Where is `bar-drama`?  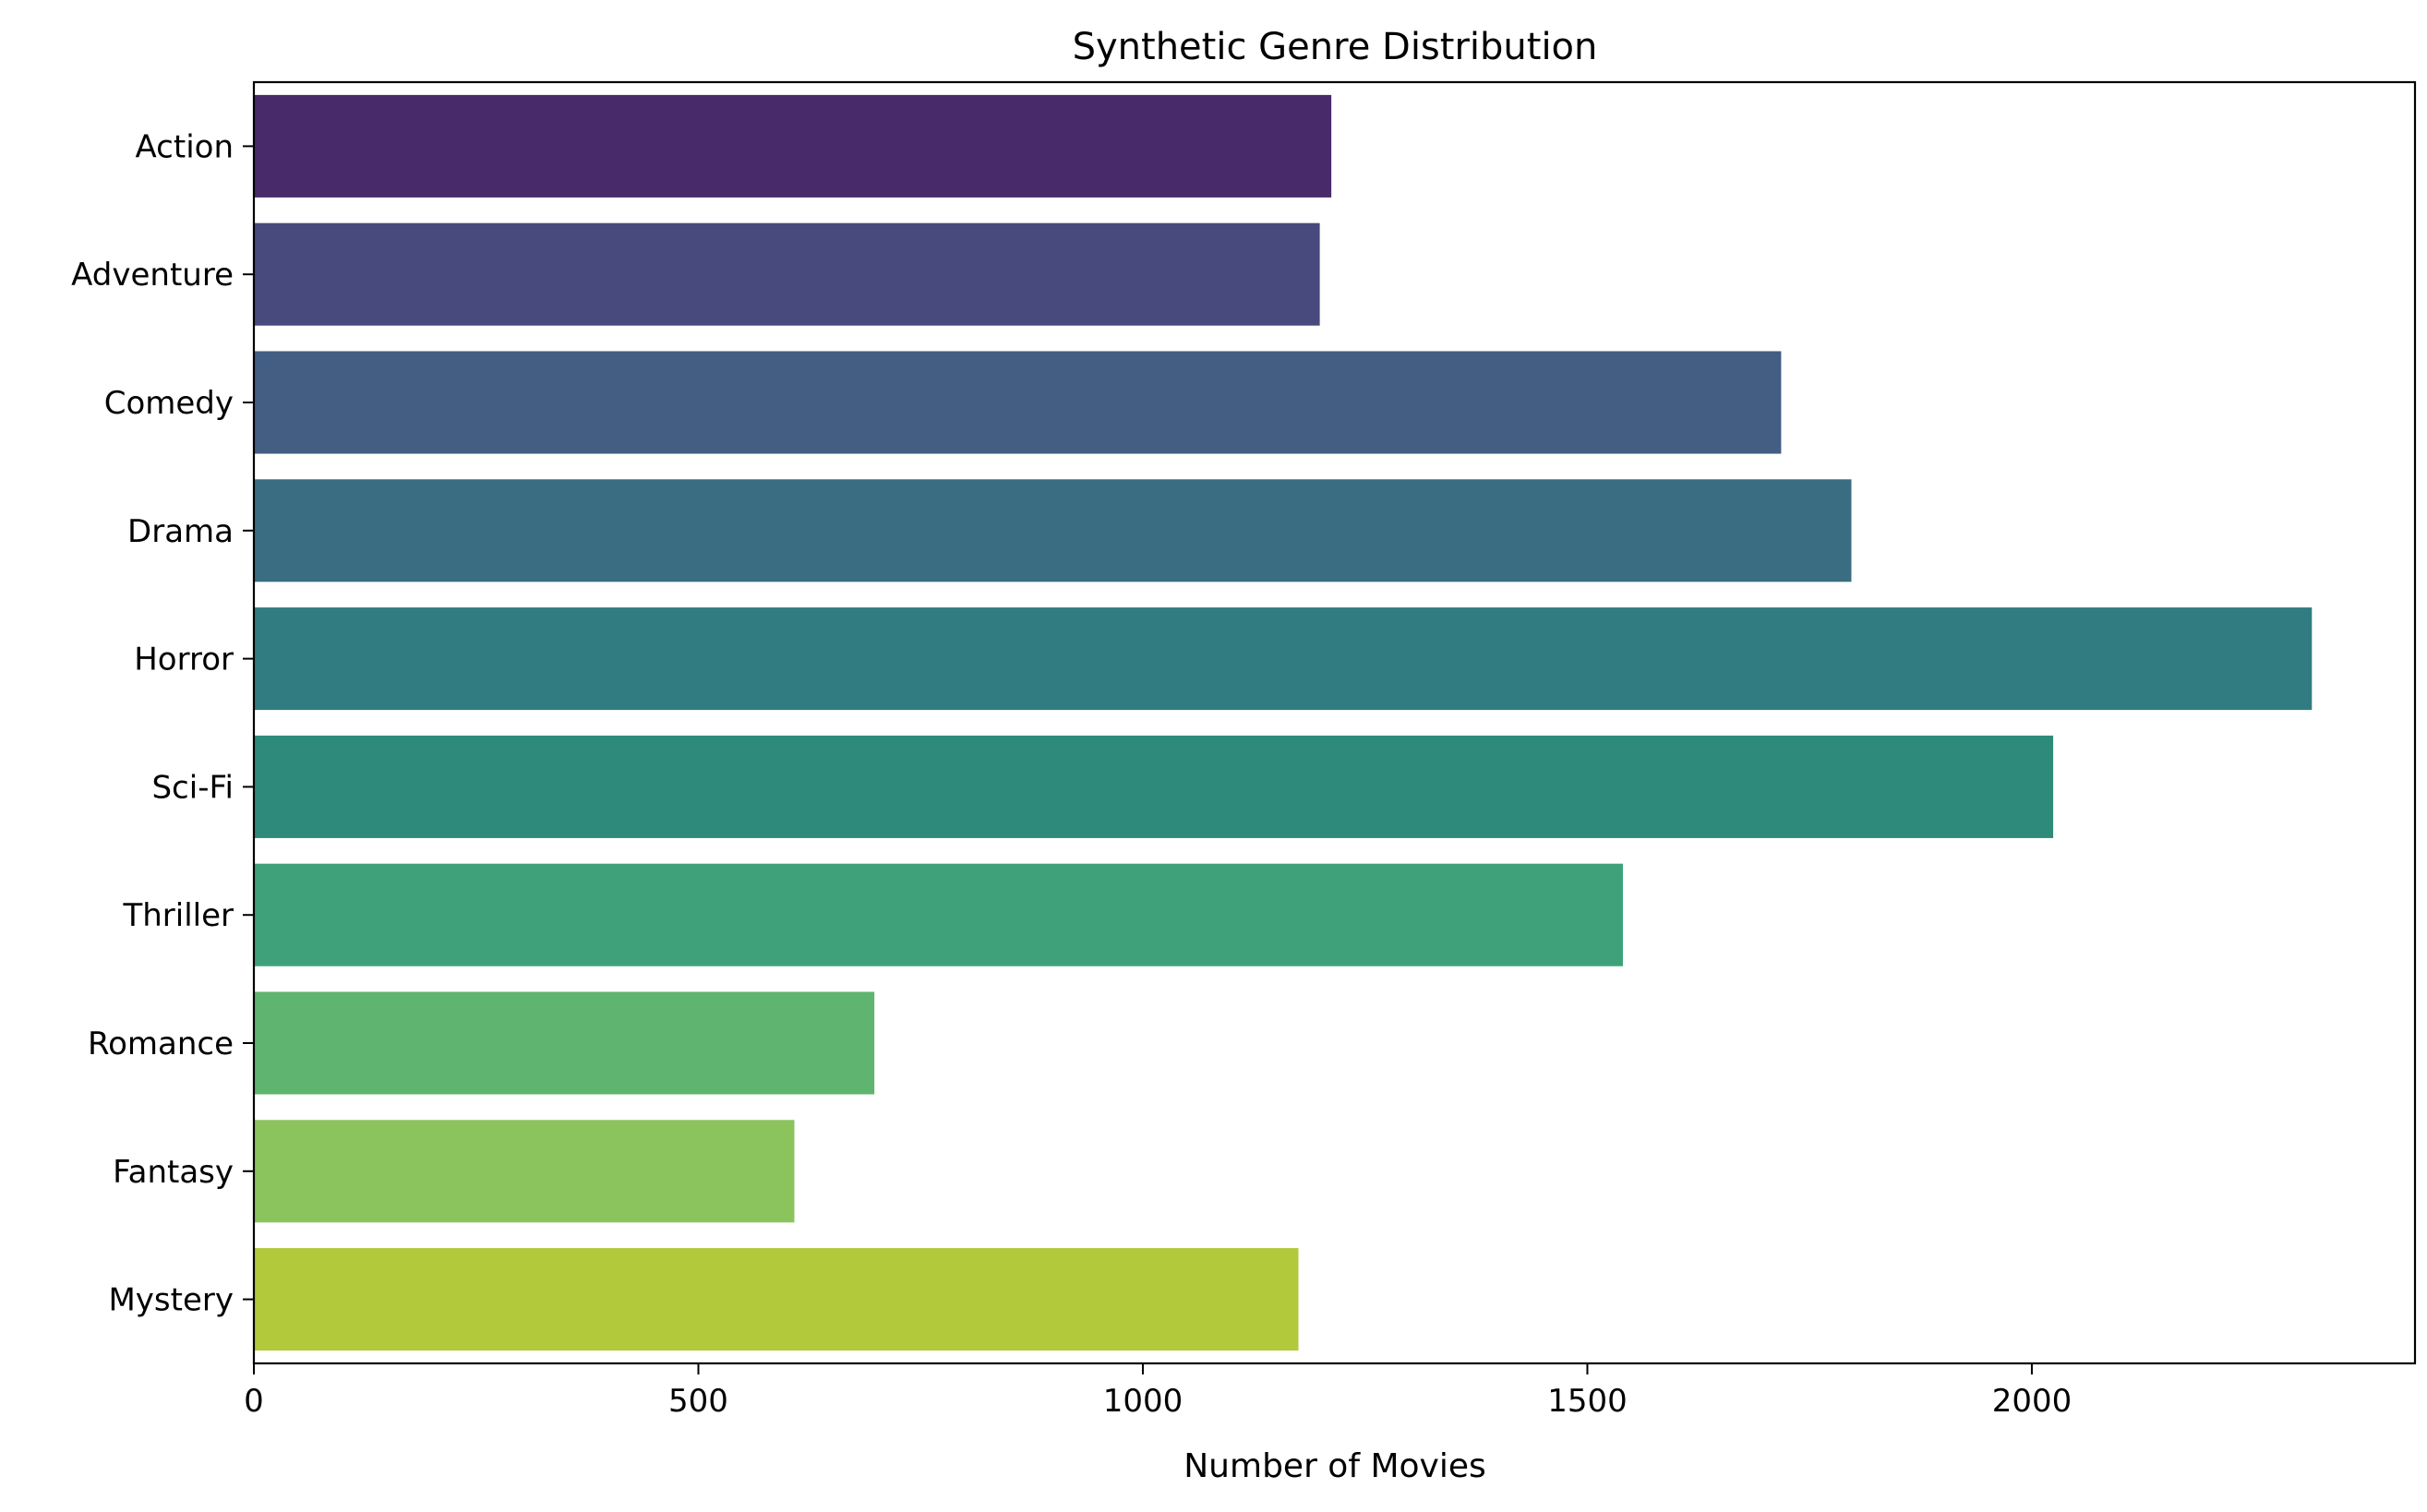
bar-drama is located at coordinates (1053, 530).